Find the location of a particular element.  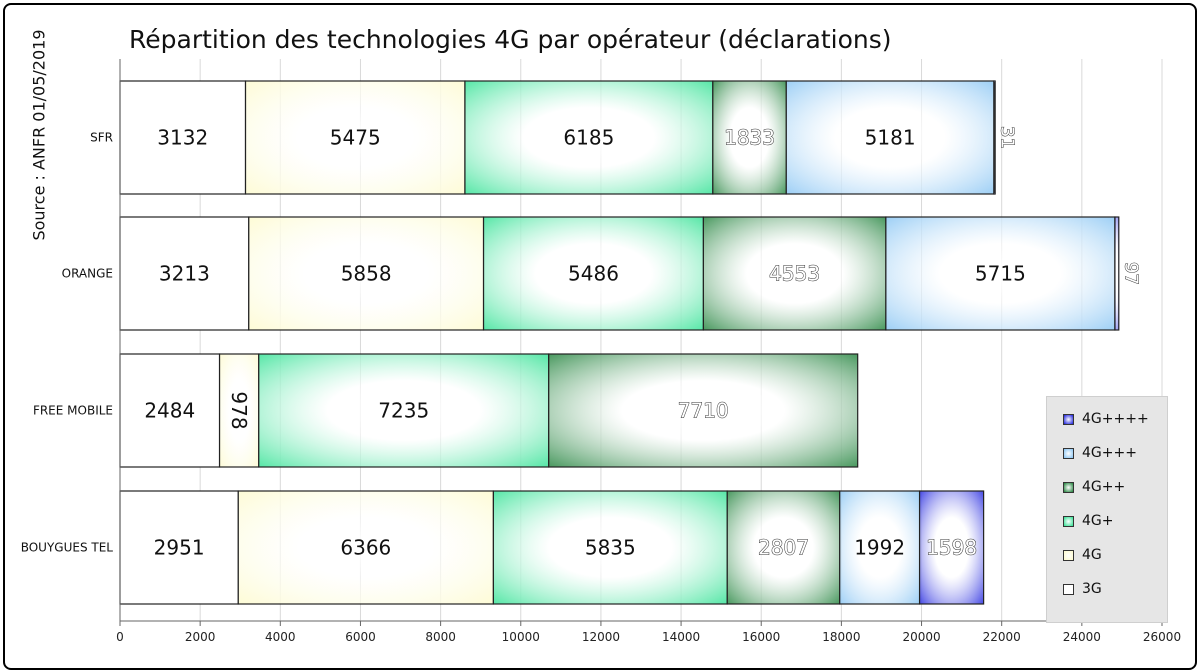

x-tick-label: 14000 is located at coordinates (681, 637).